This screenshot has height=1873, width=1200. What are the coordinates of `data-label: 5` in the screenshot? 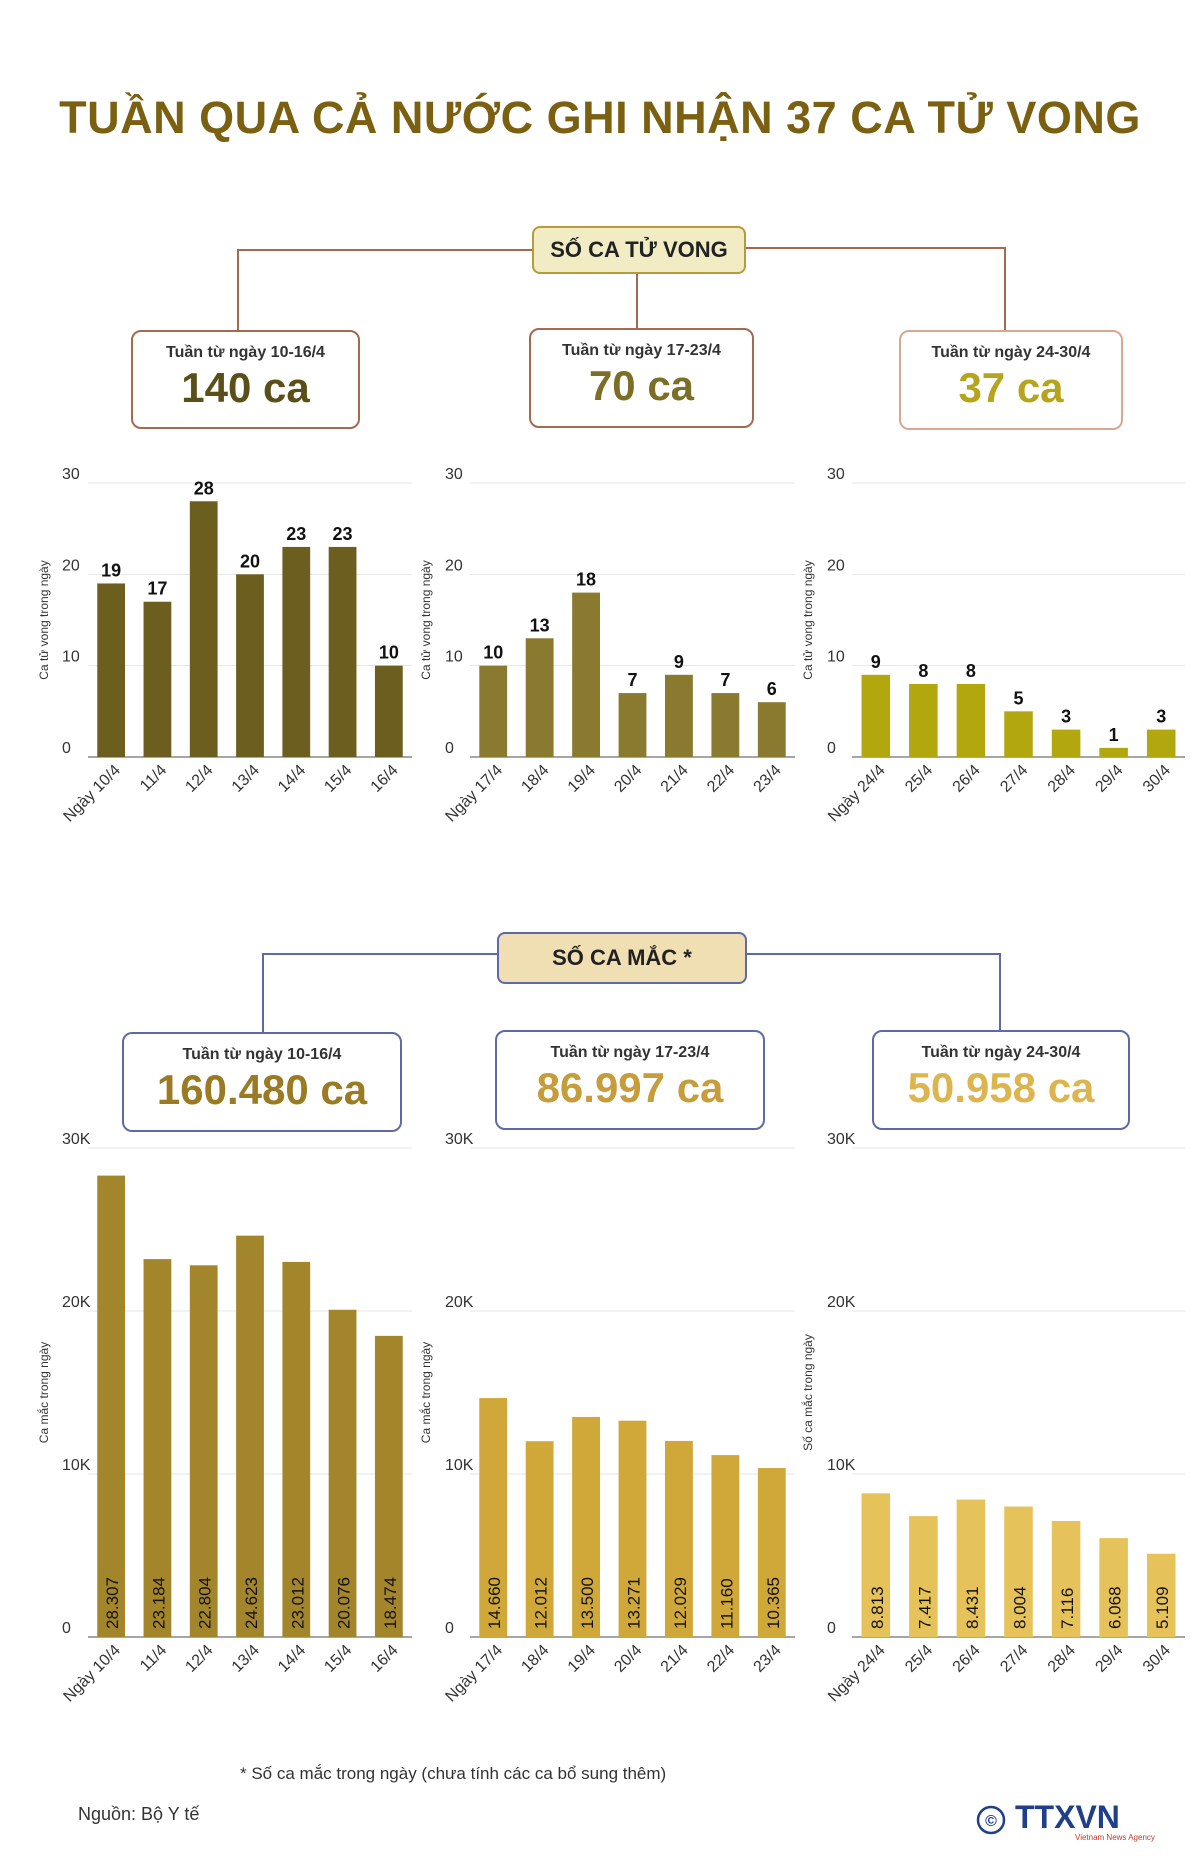 It's located at (1018, 698).